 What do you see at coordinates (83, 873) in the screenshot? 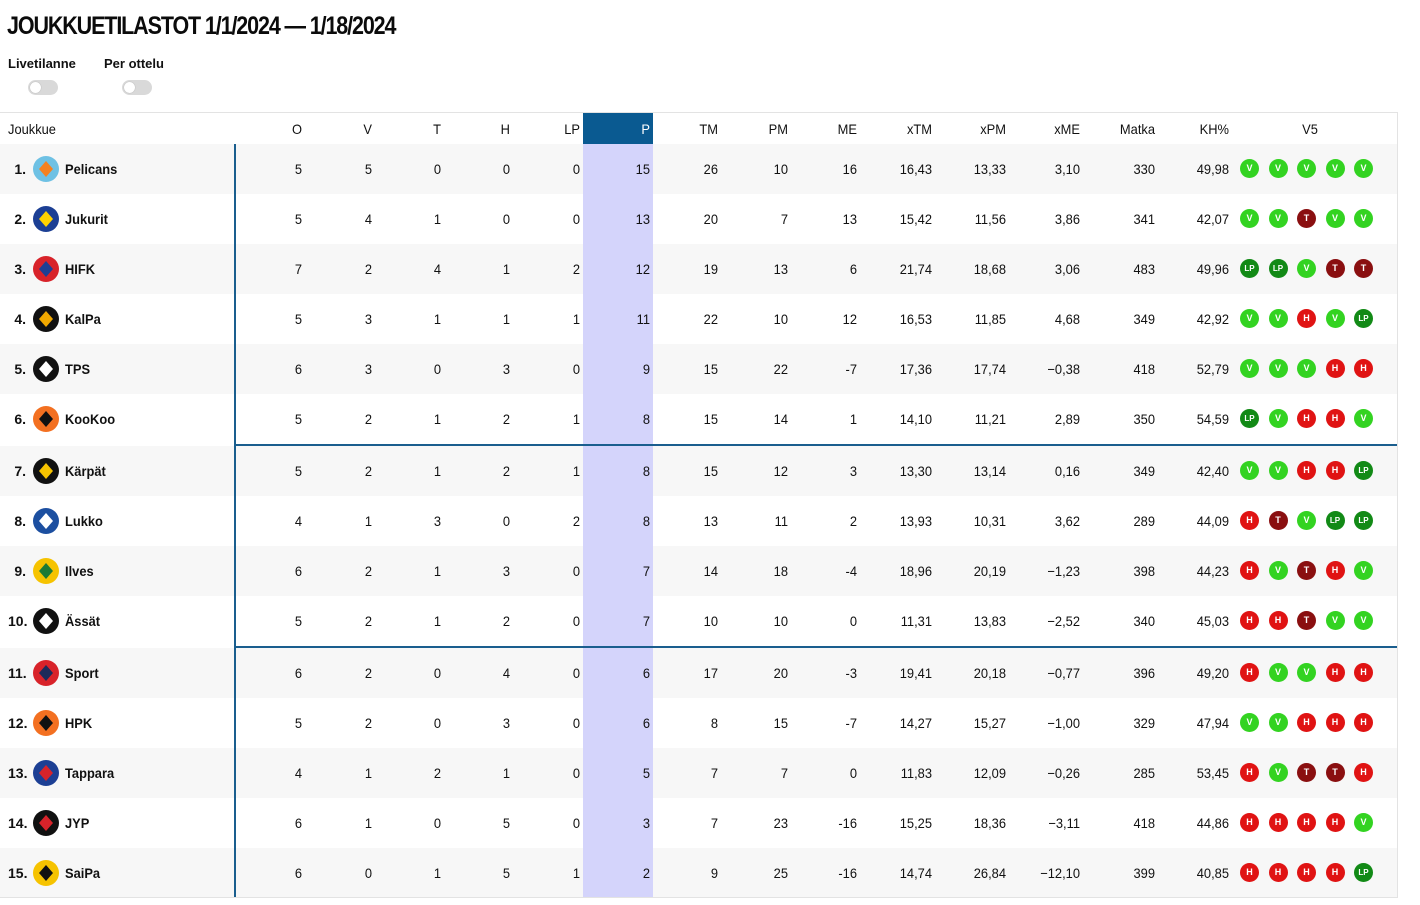
I see `team-name: SaiPa` at bounding box center [83, 873].